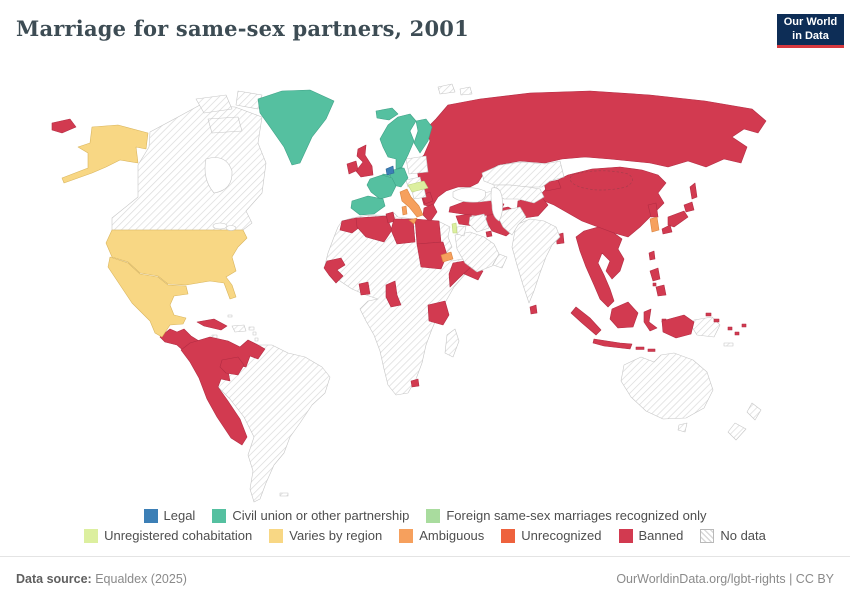  I want to click on map-region-no-data-overlays, so click(485, 229).